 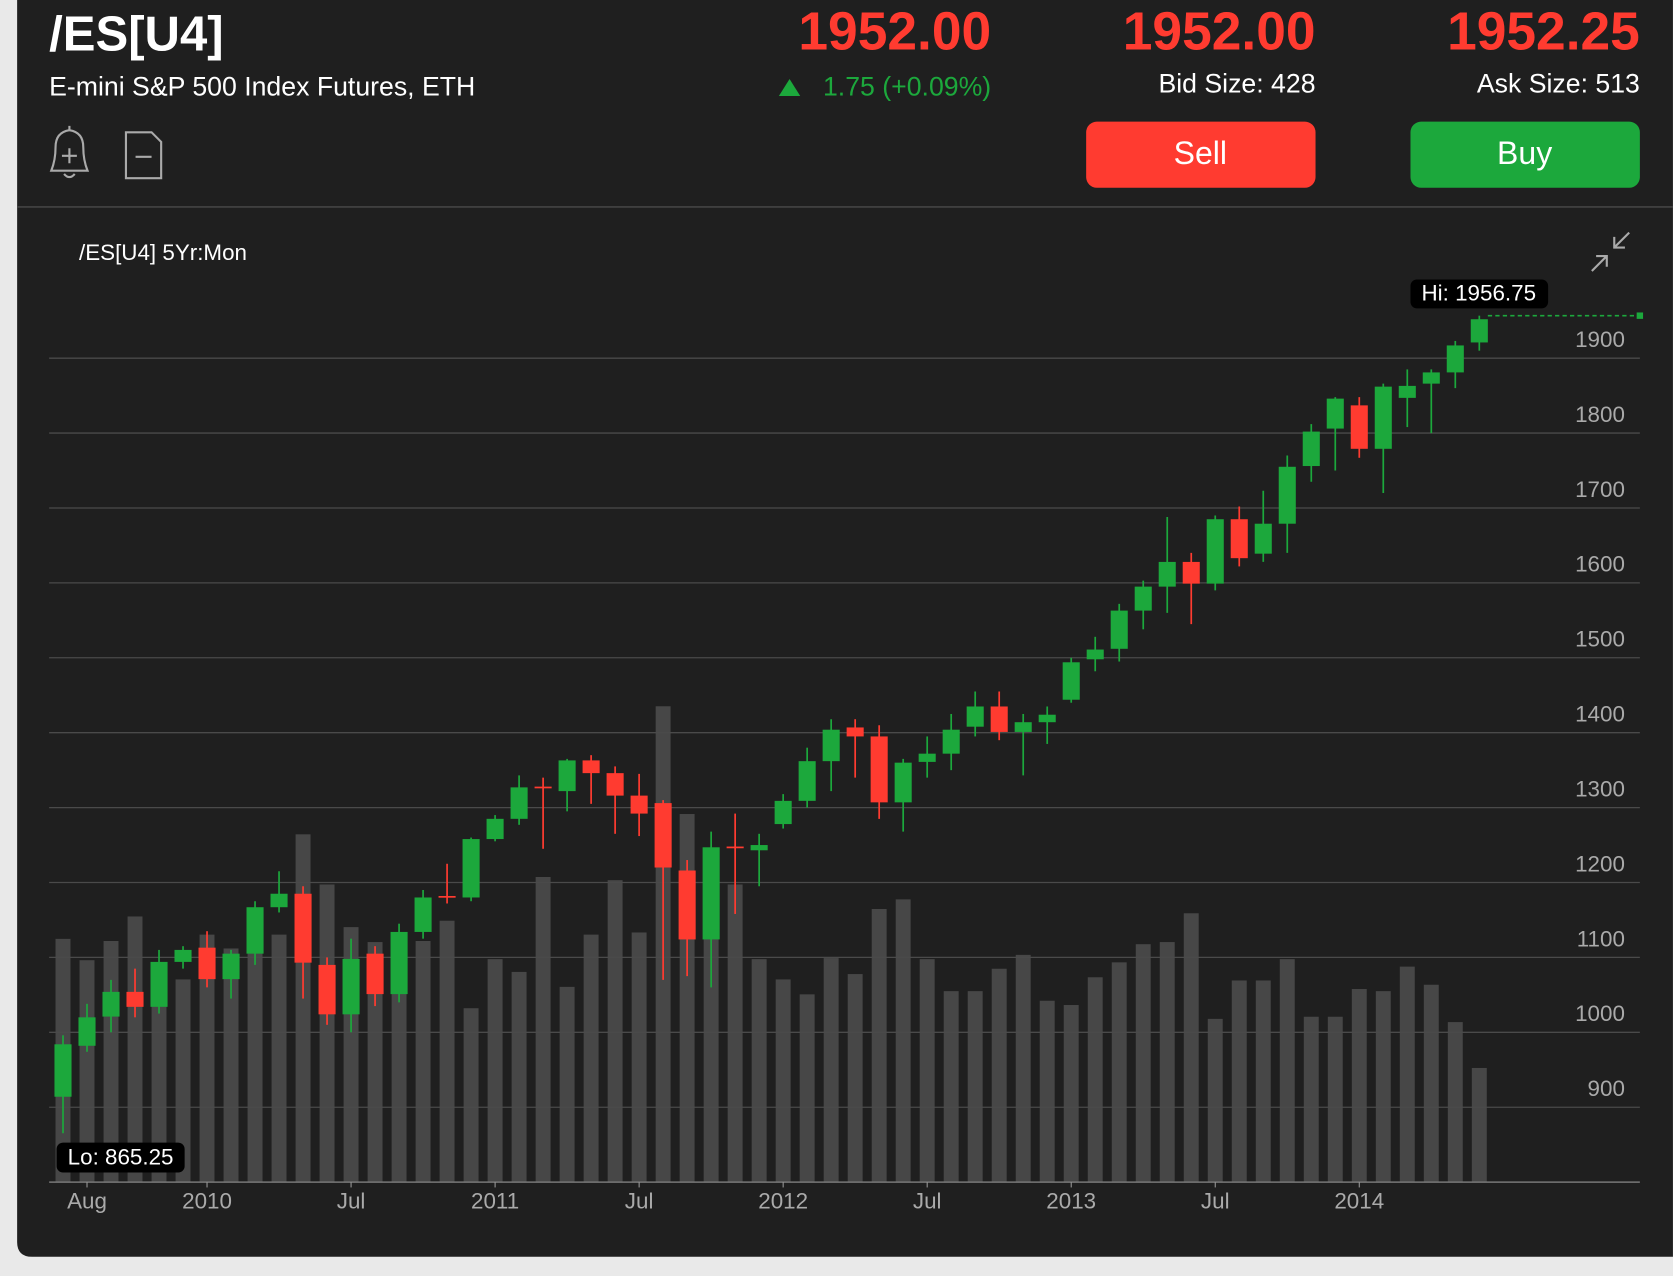 What do you see at coordinates (1600, 1013) in the screenshot?
I see `y-tick-label: 1000` at bounding box center [1600, 1013].